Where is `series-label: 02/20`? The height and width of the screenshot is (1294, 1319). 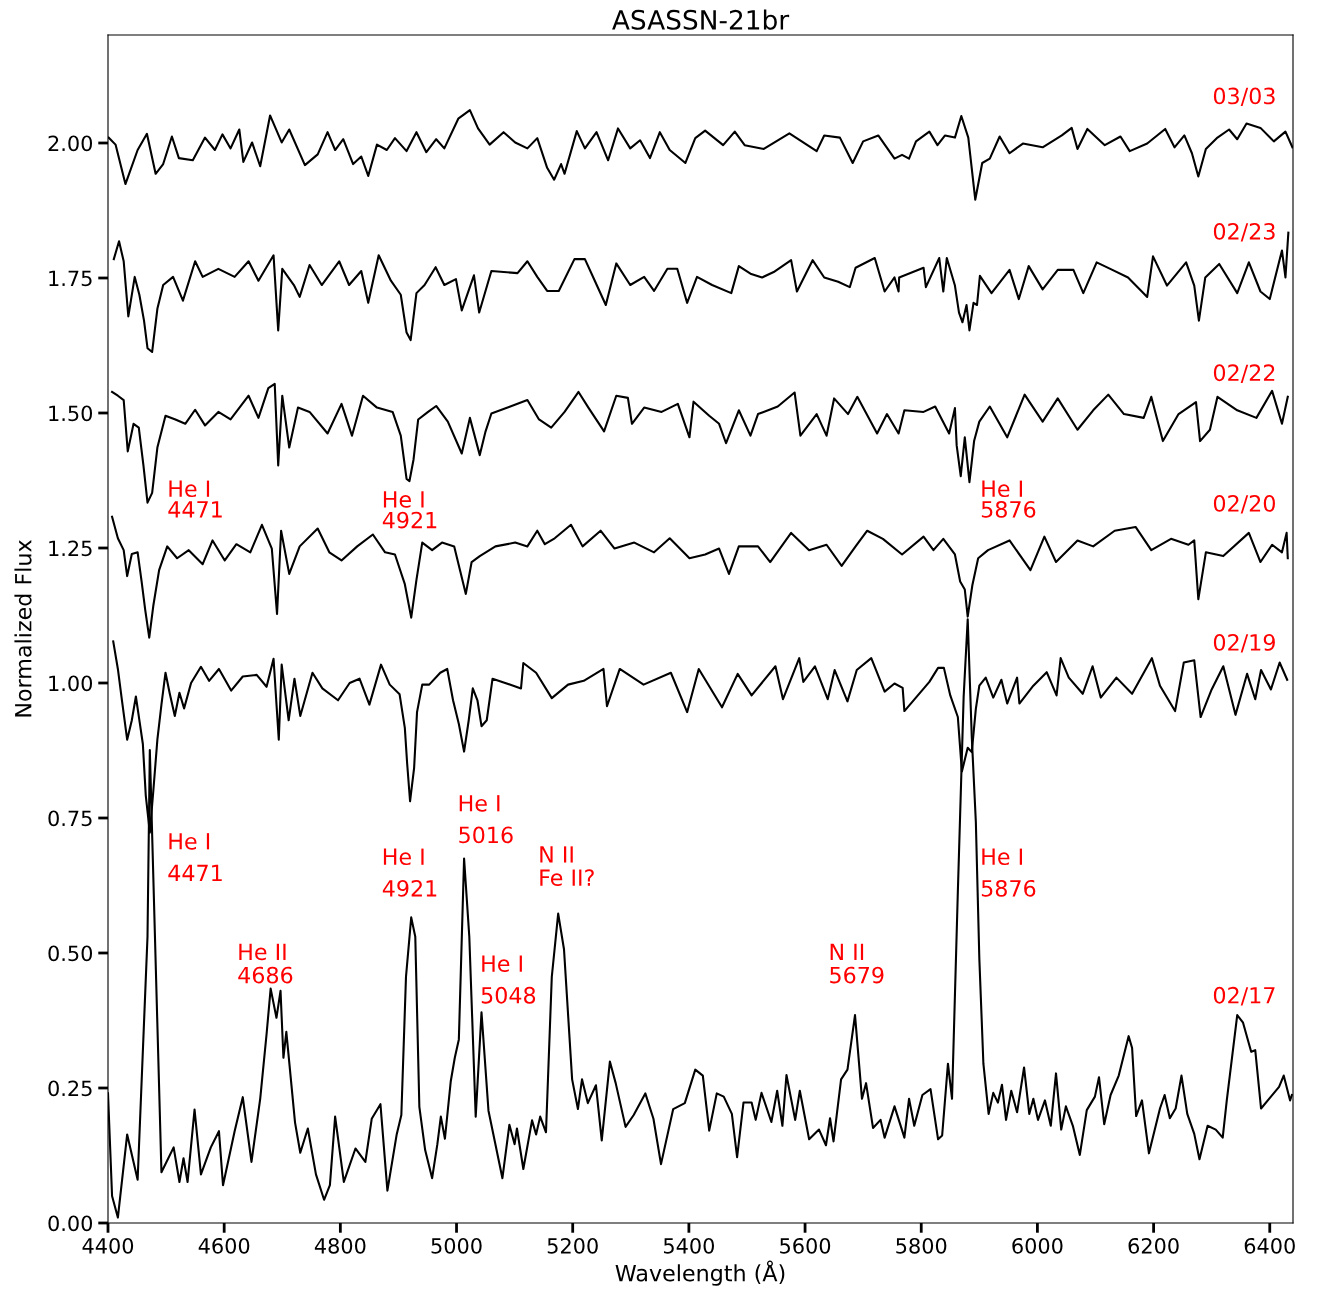 series-label: 02/20 is located at coordinates (1244, 504).